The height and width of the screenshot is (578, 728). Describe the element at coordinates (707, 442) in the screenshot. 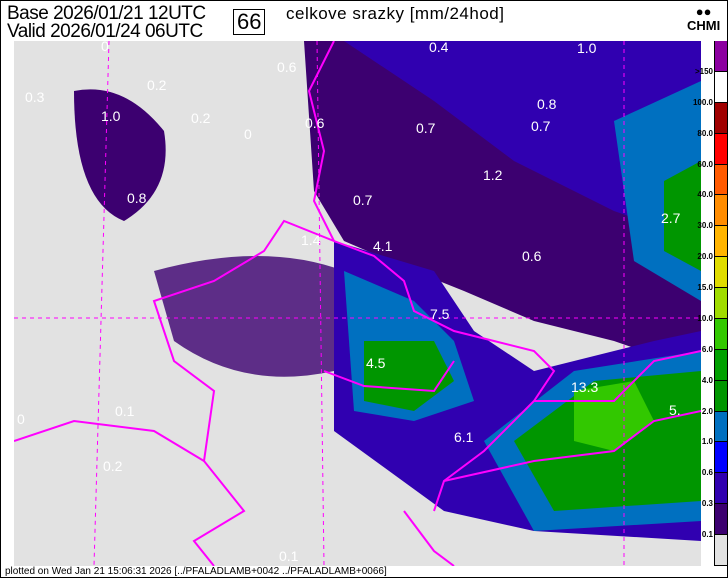

I see `legend-label: 1.0` at that location.